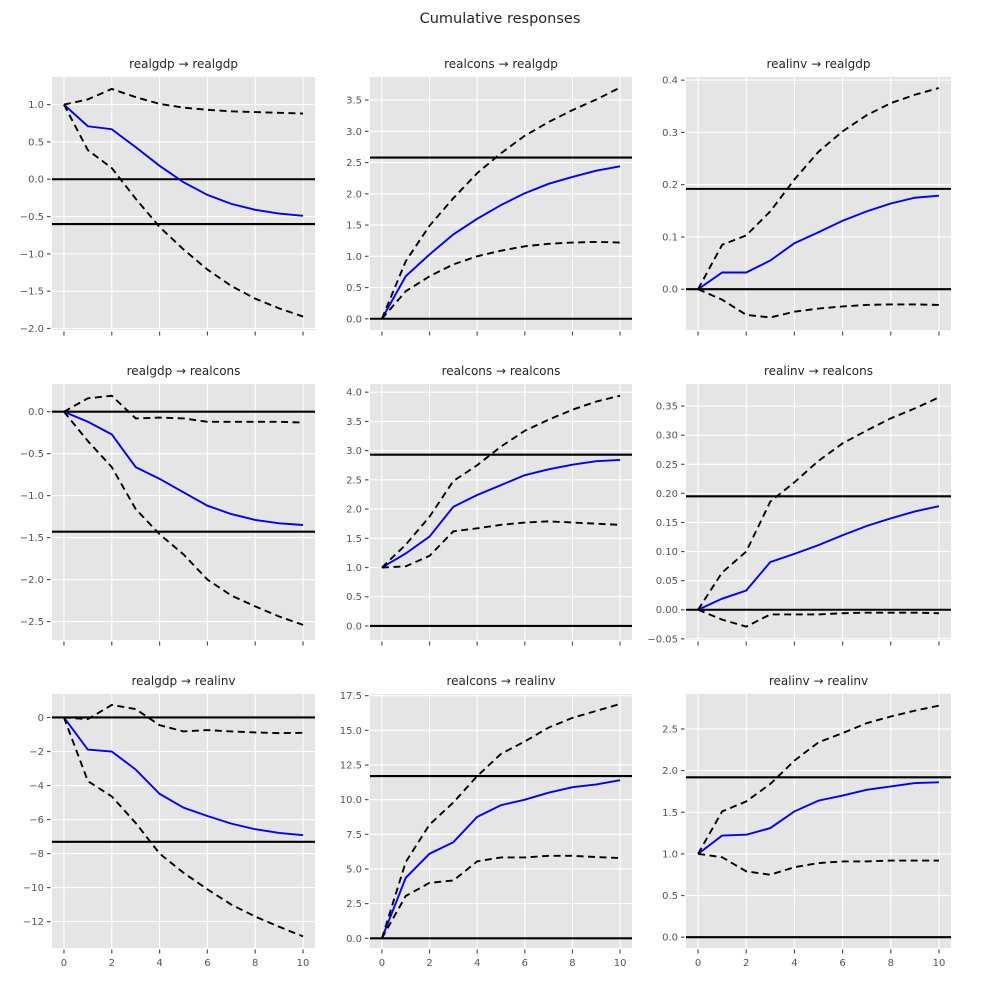 The height and width of the screenshot is (1000, 1000). Describe the element at coordinates (32, 254) in the screenshot. I see `y-tick-label: −1.0` at that location.